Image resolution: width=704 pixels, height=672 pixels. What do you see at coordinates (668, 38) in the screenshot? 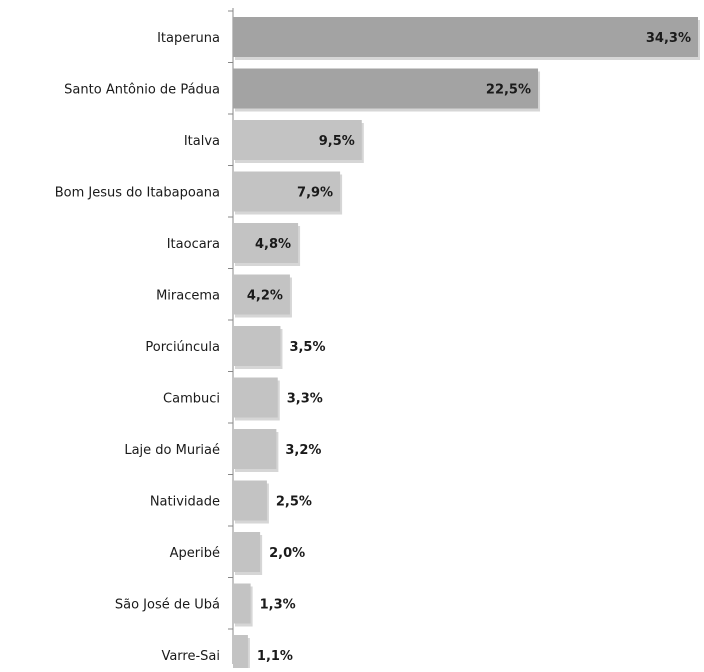
I see `value-label: 34,3%` at bounding box center [668, 38].